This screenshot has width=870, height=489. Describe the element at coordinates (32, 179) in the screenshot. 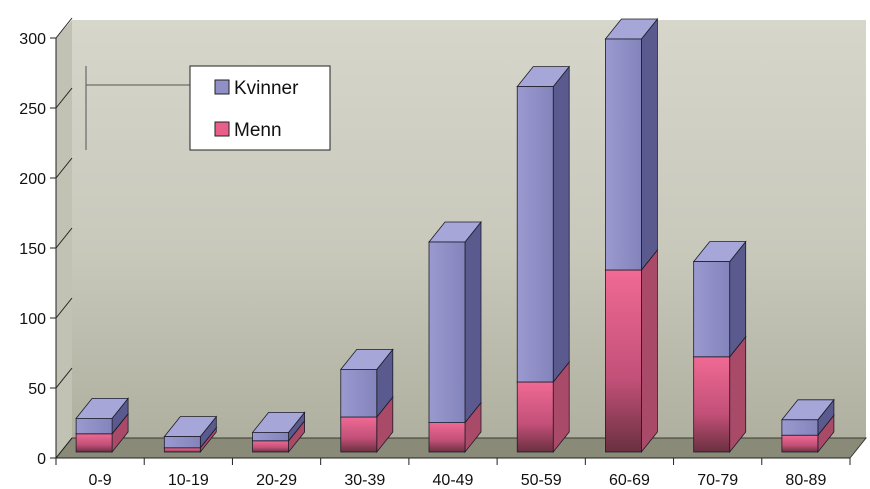

I see `y-tick-label: 200` at that location.